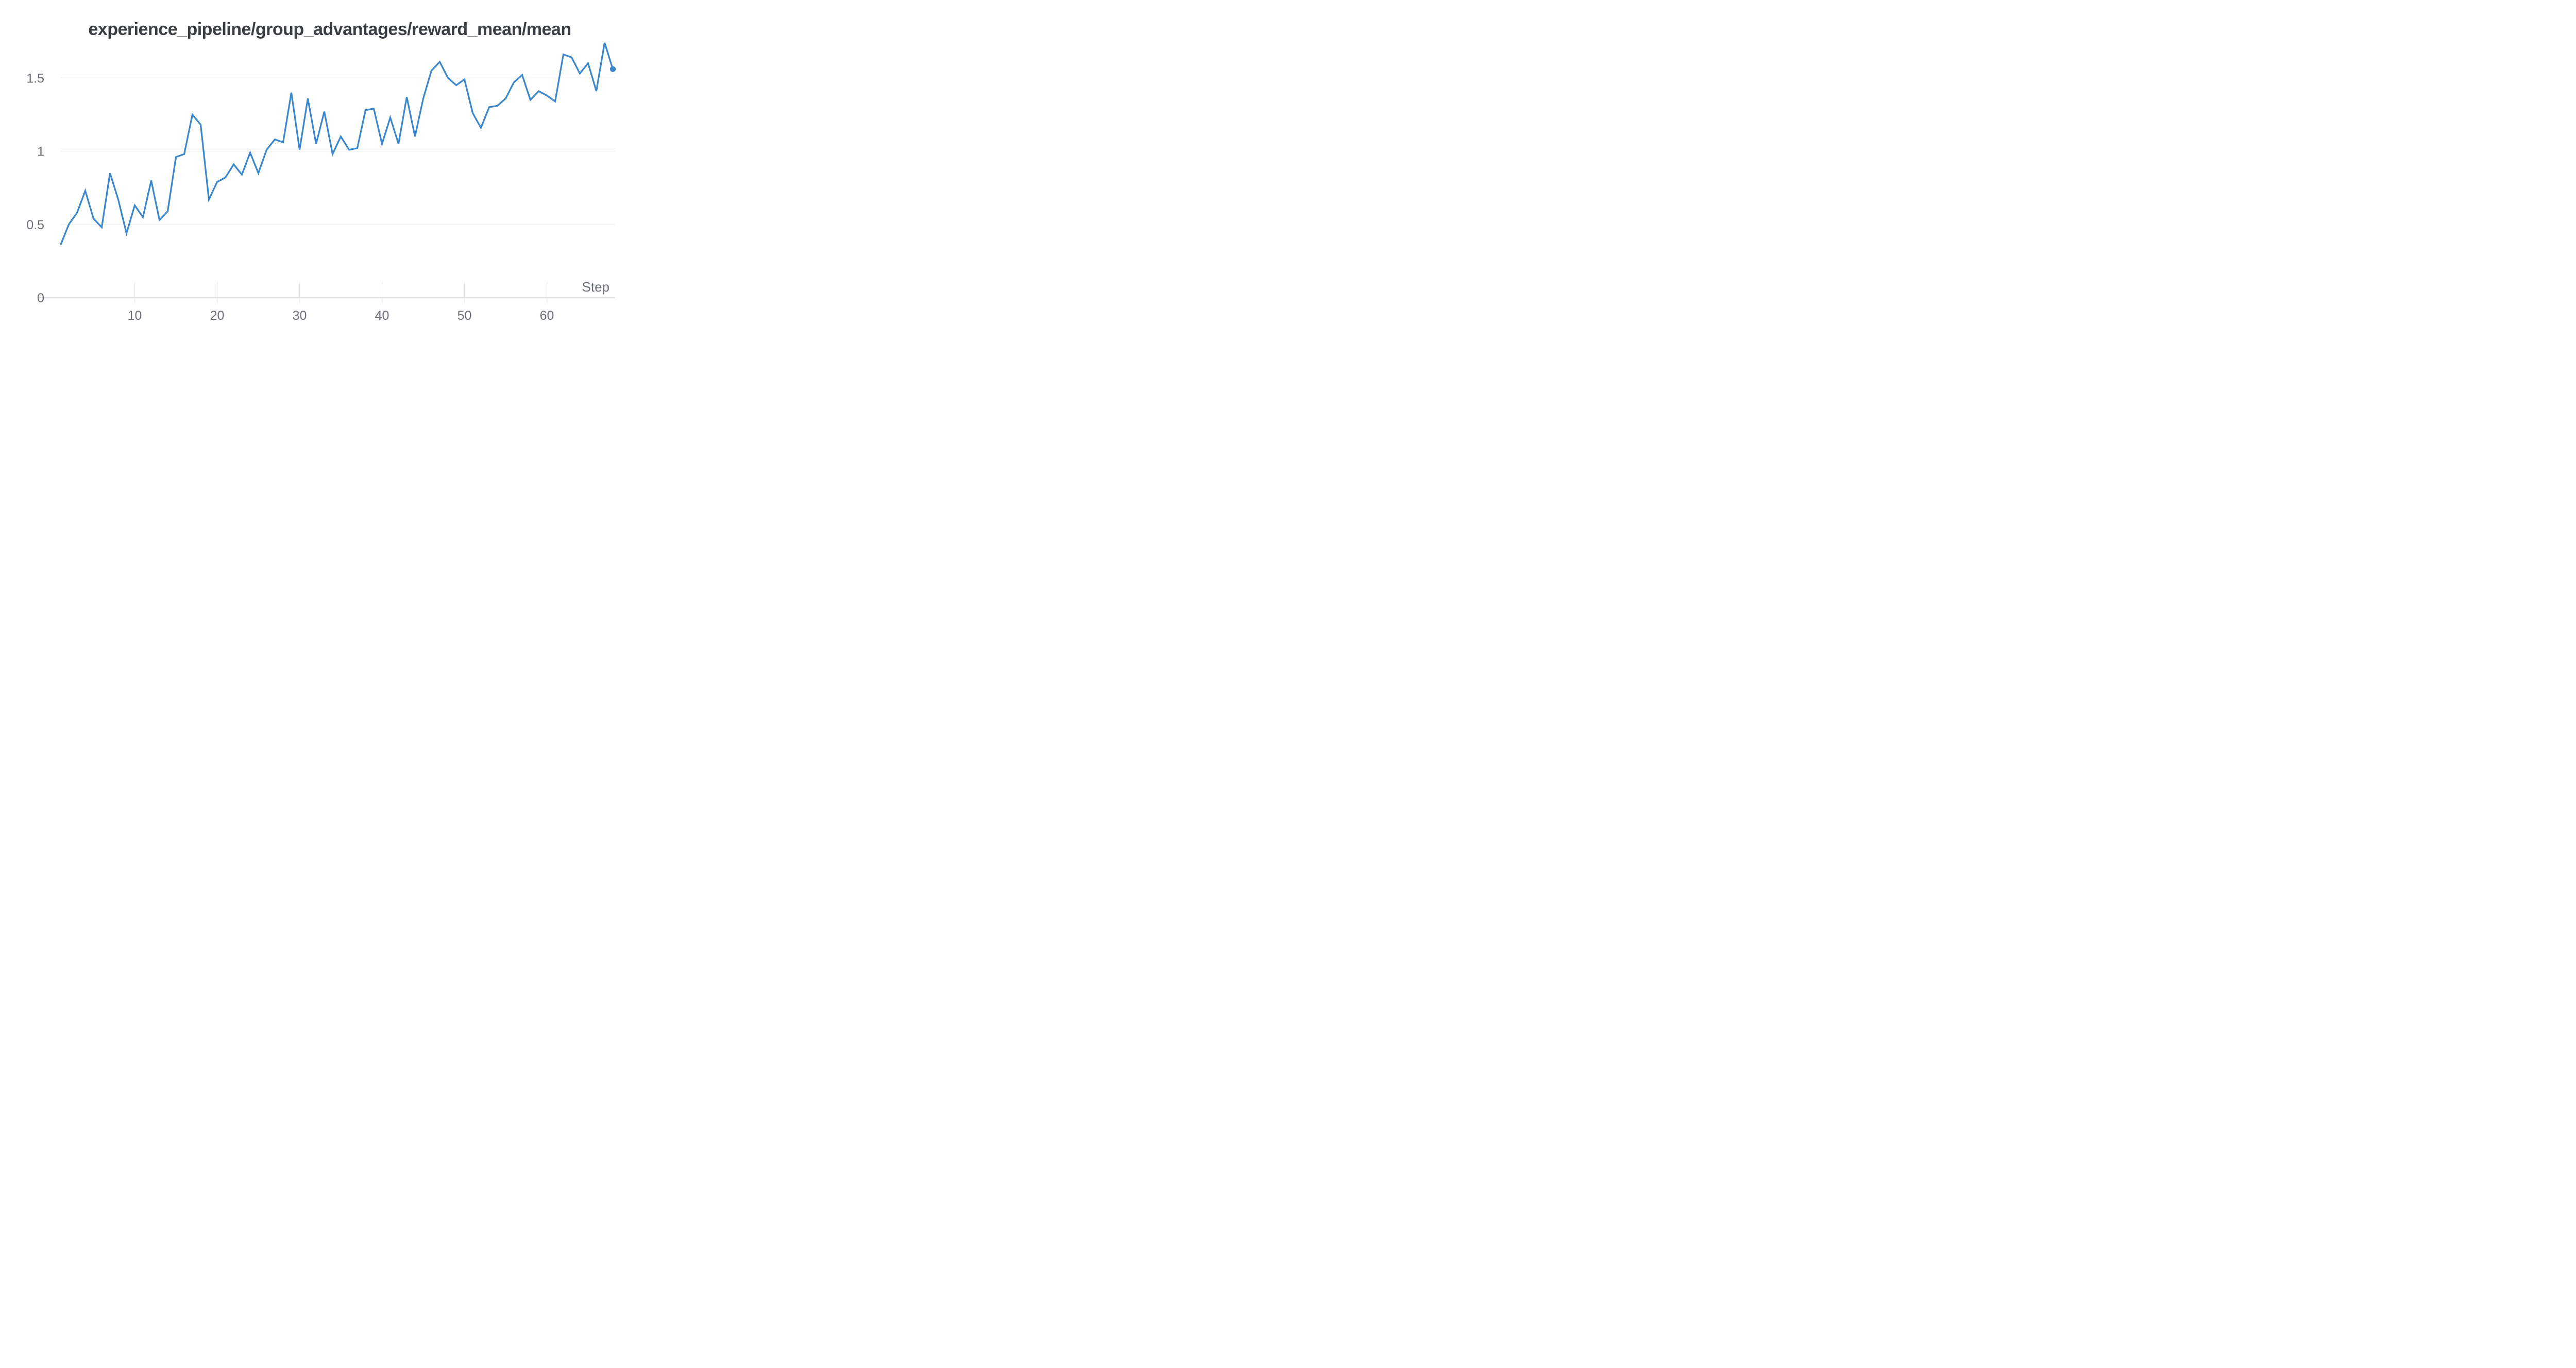  I want to click on y-tick-label-0.5: 0.5, so click(35, 225).